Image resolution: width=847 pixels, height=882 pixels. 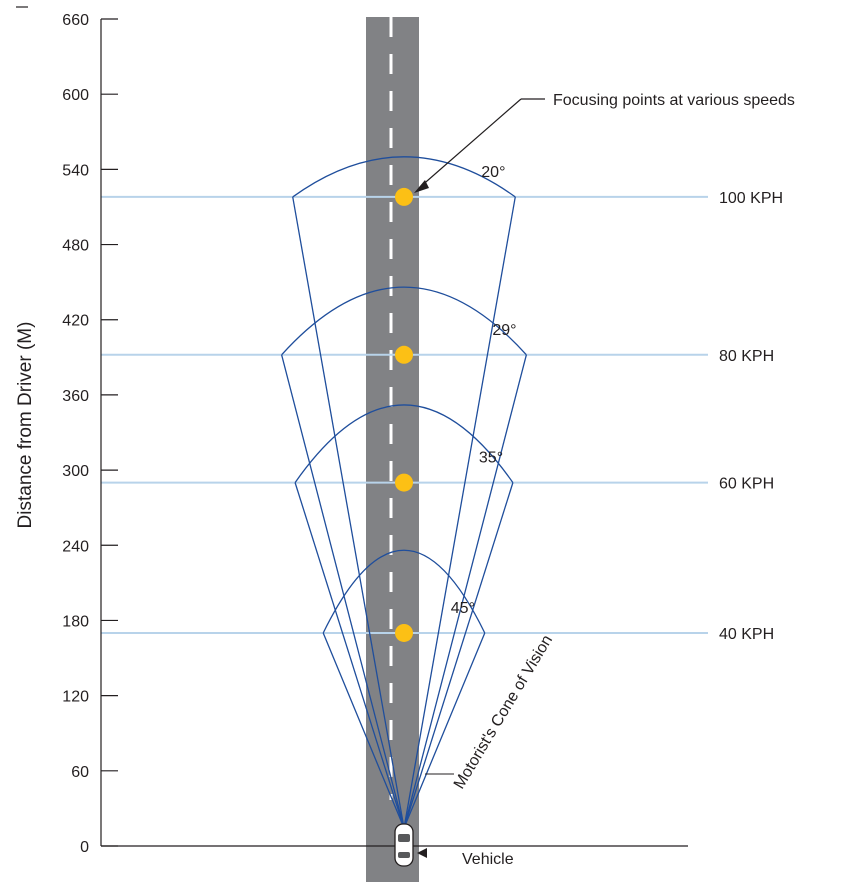 I want to click on car-icon, so click(x=404, y=845).